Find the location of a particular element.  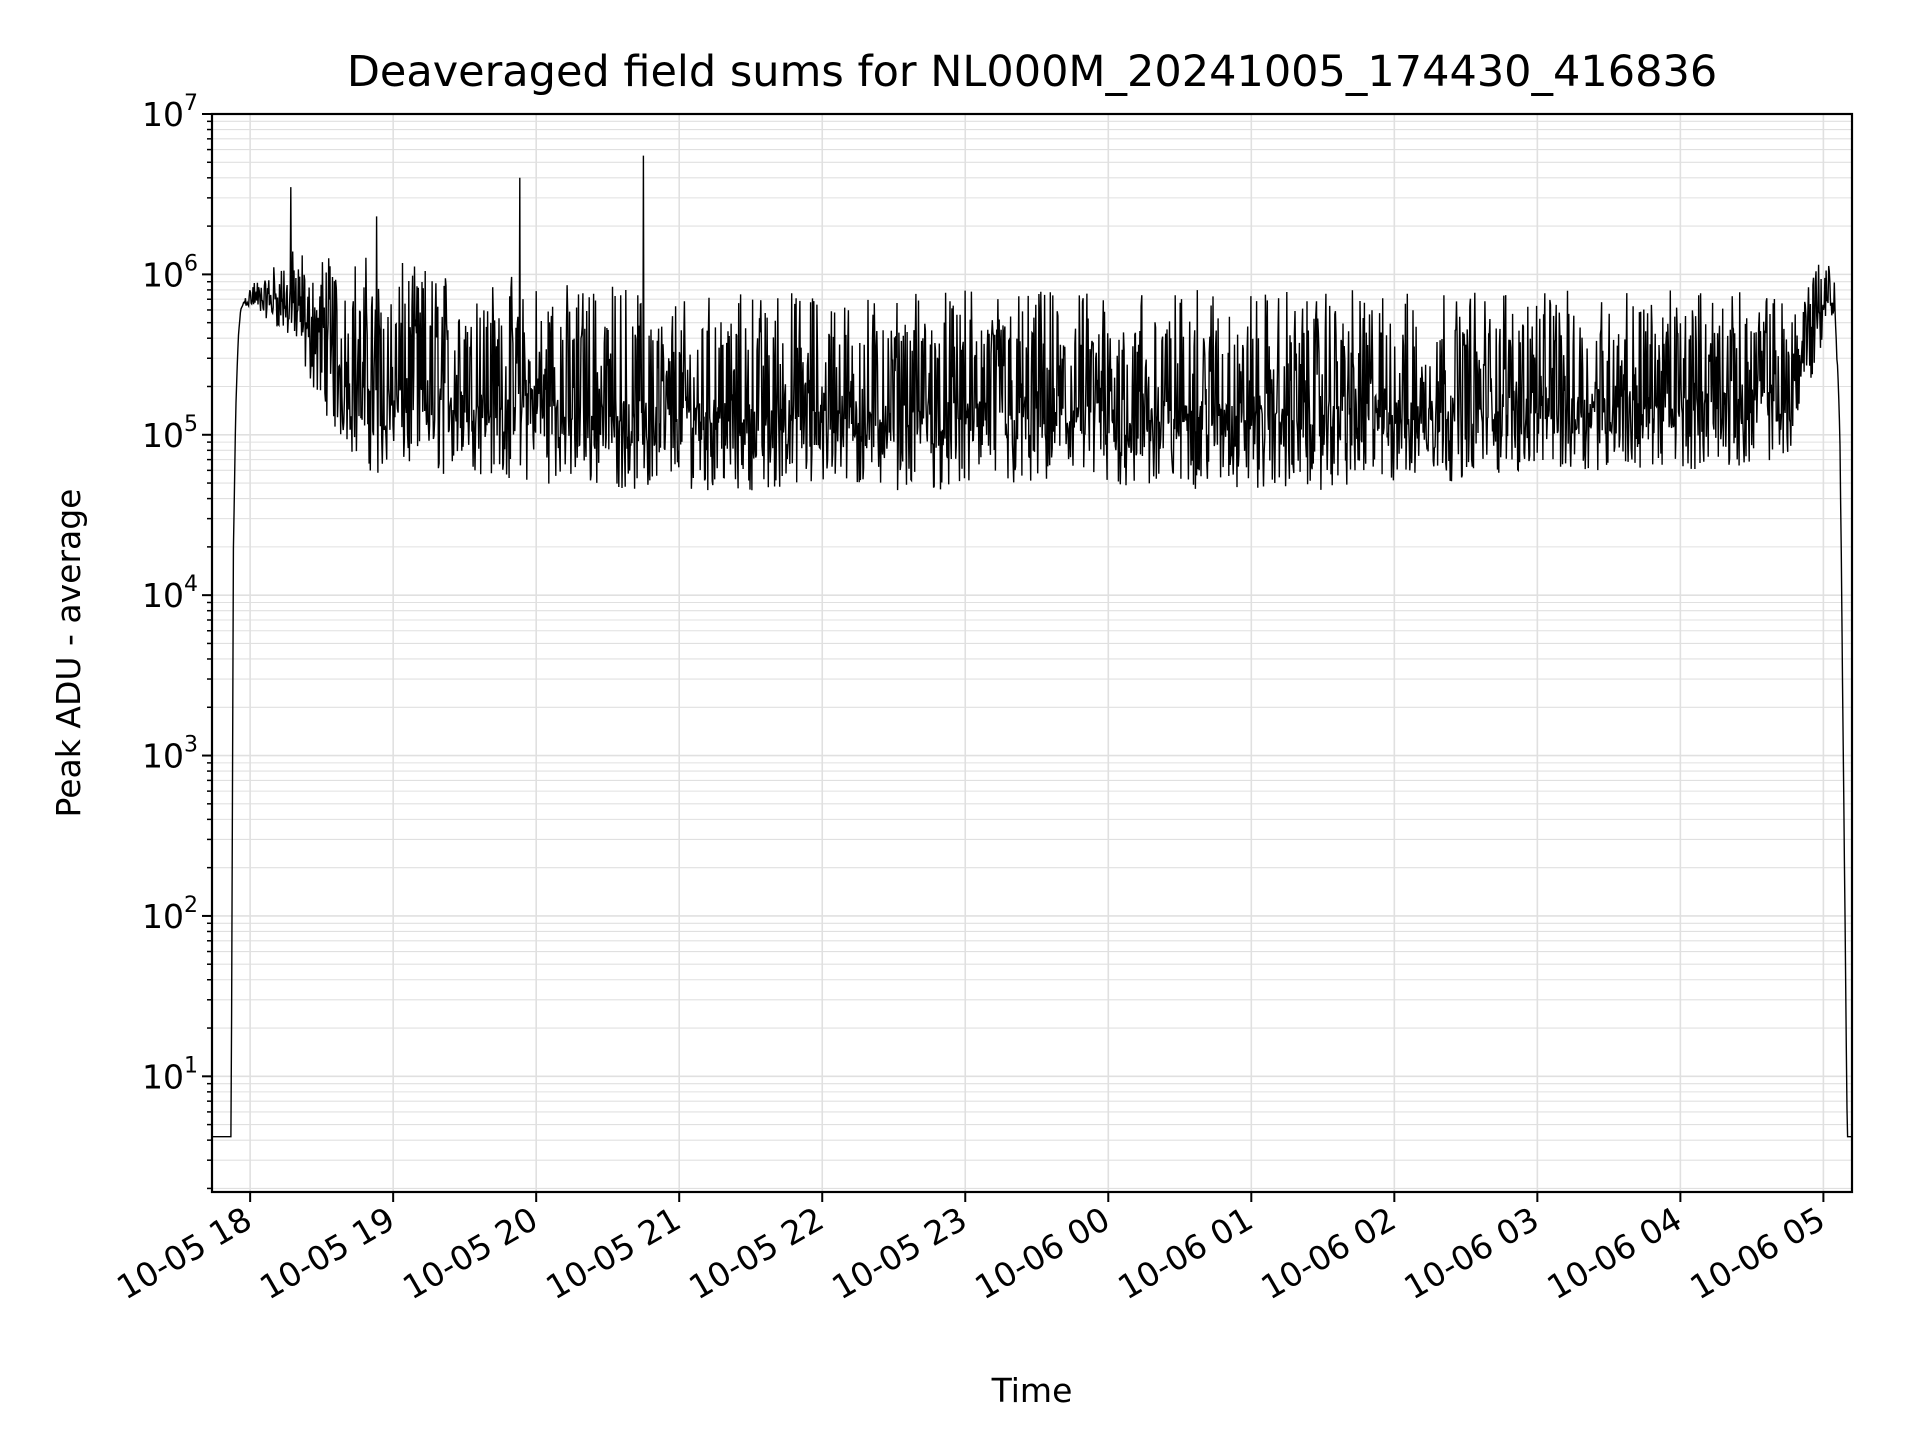

y-tick-label: 10⁵ is located at coordinates (170, 433).